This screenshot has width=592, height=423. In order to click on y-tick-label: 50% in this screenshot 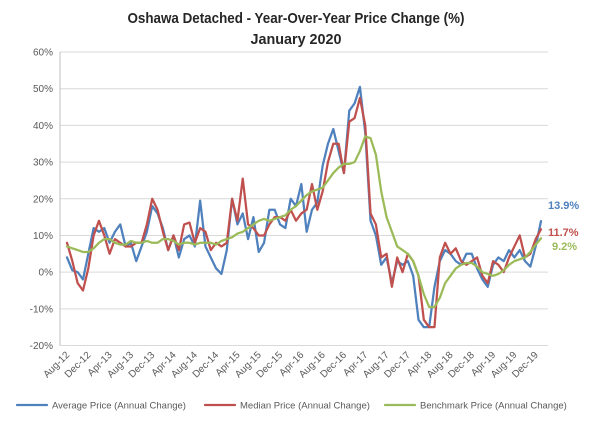, I will do `click(43, 89)`.